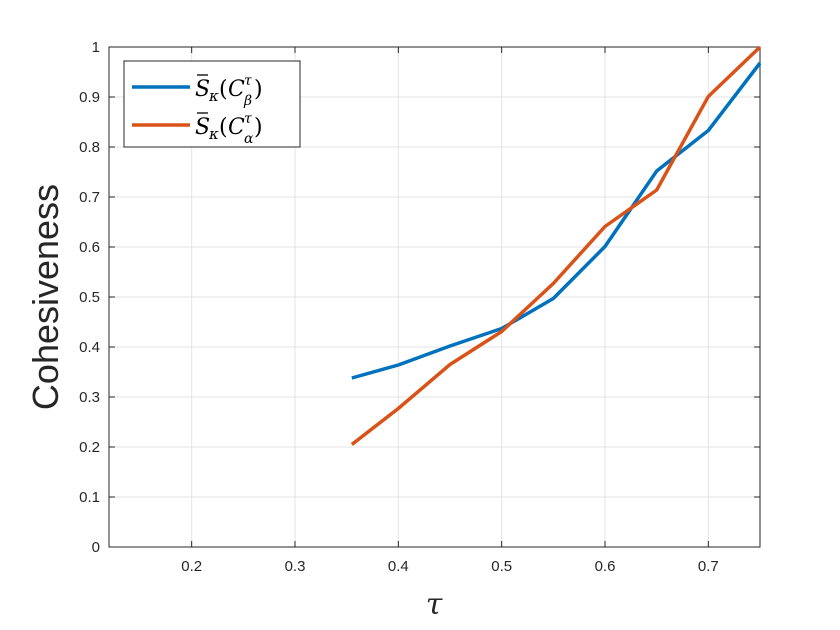  Describe the element at coordinates (89, 97) in the screenshot. I see `y-tick-label: 0.9` at that location.